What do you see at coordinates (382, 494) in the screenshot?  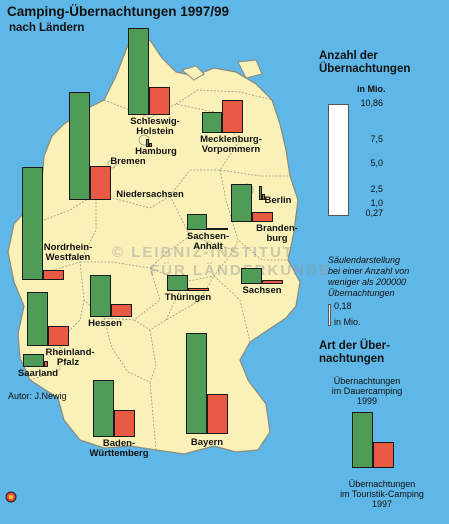 I see `legend-touristik-label-2: im Touristik-Camping` at bounding box center [382, 494].